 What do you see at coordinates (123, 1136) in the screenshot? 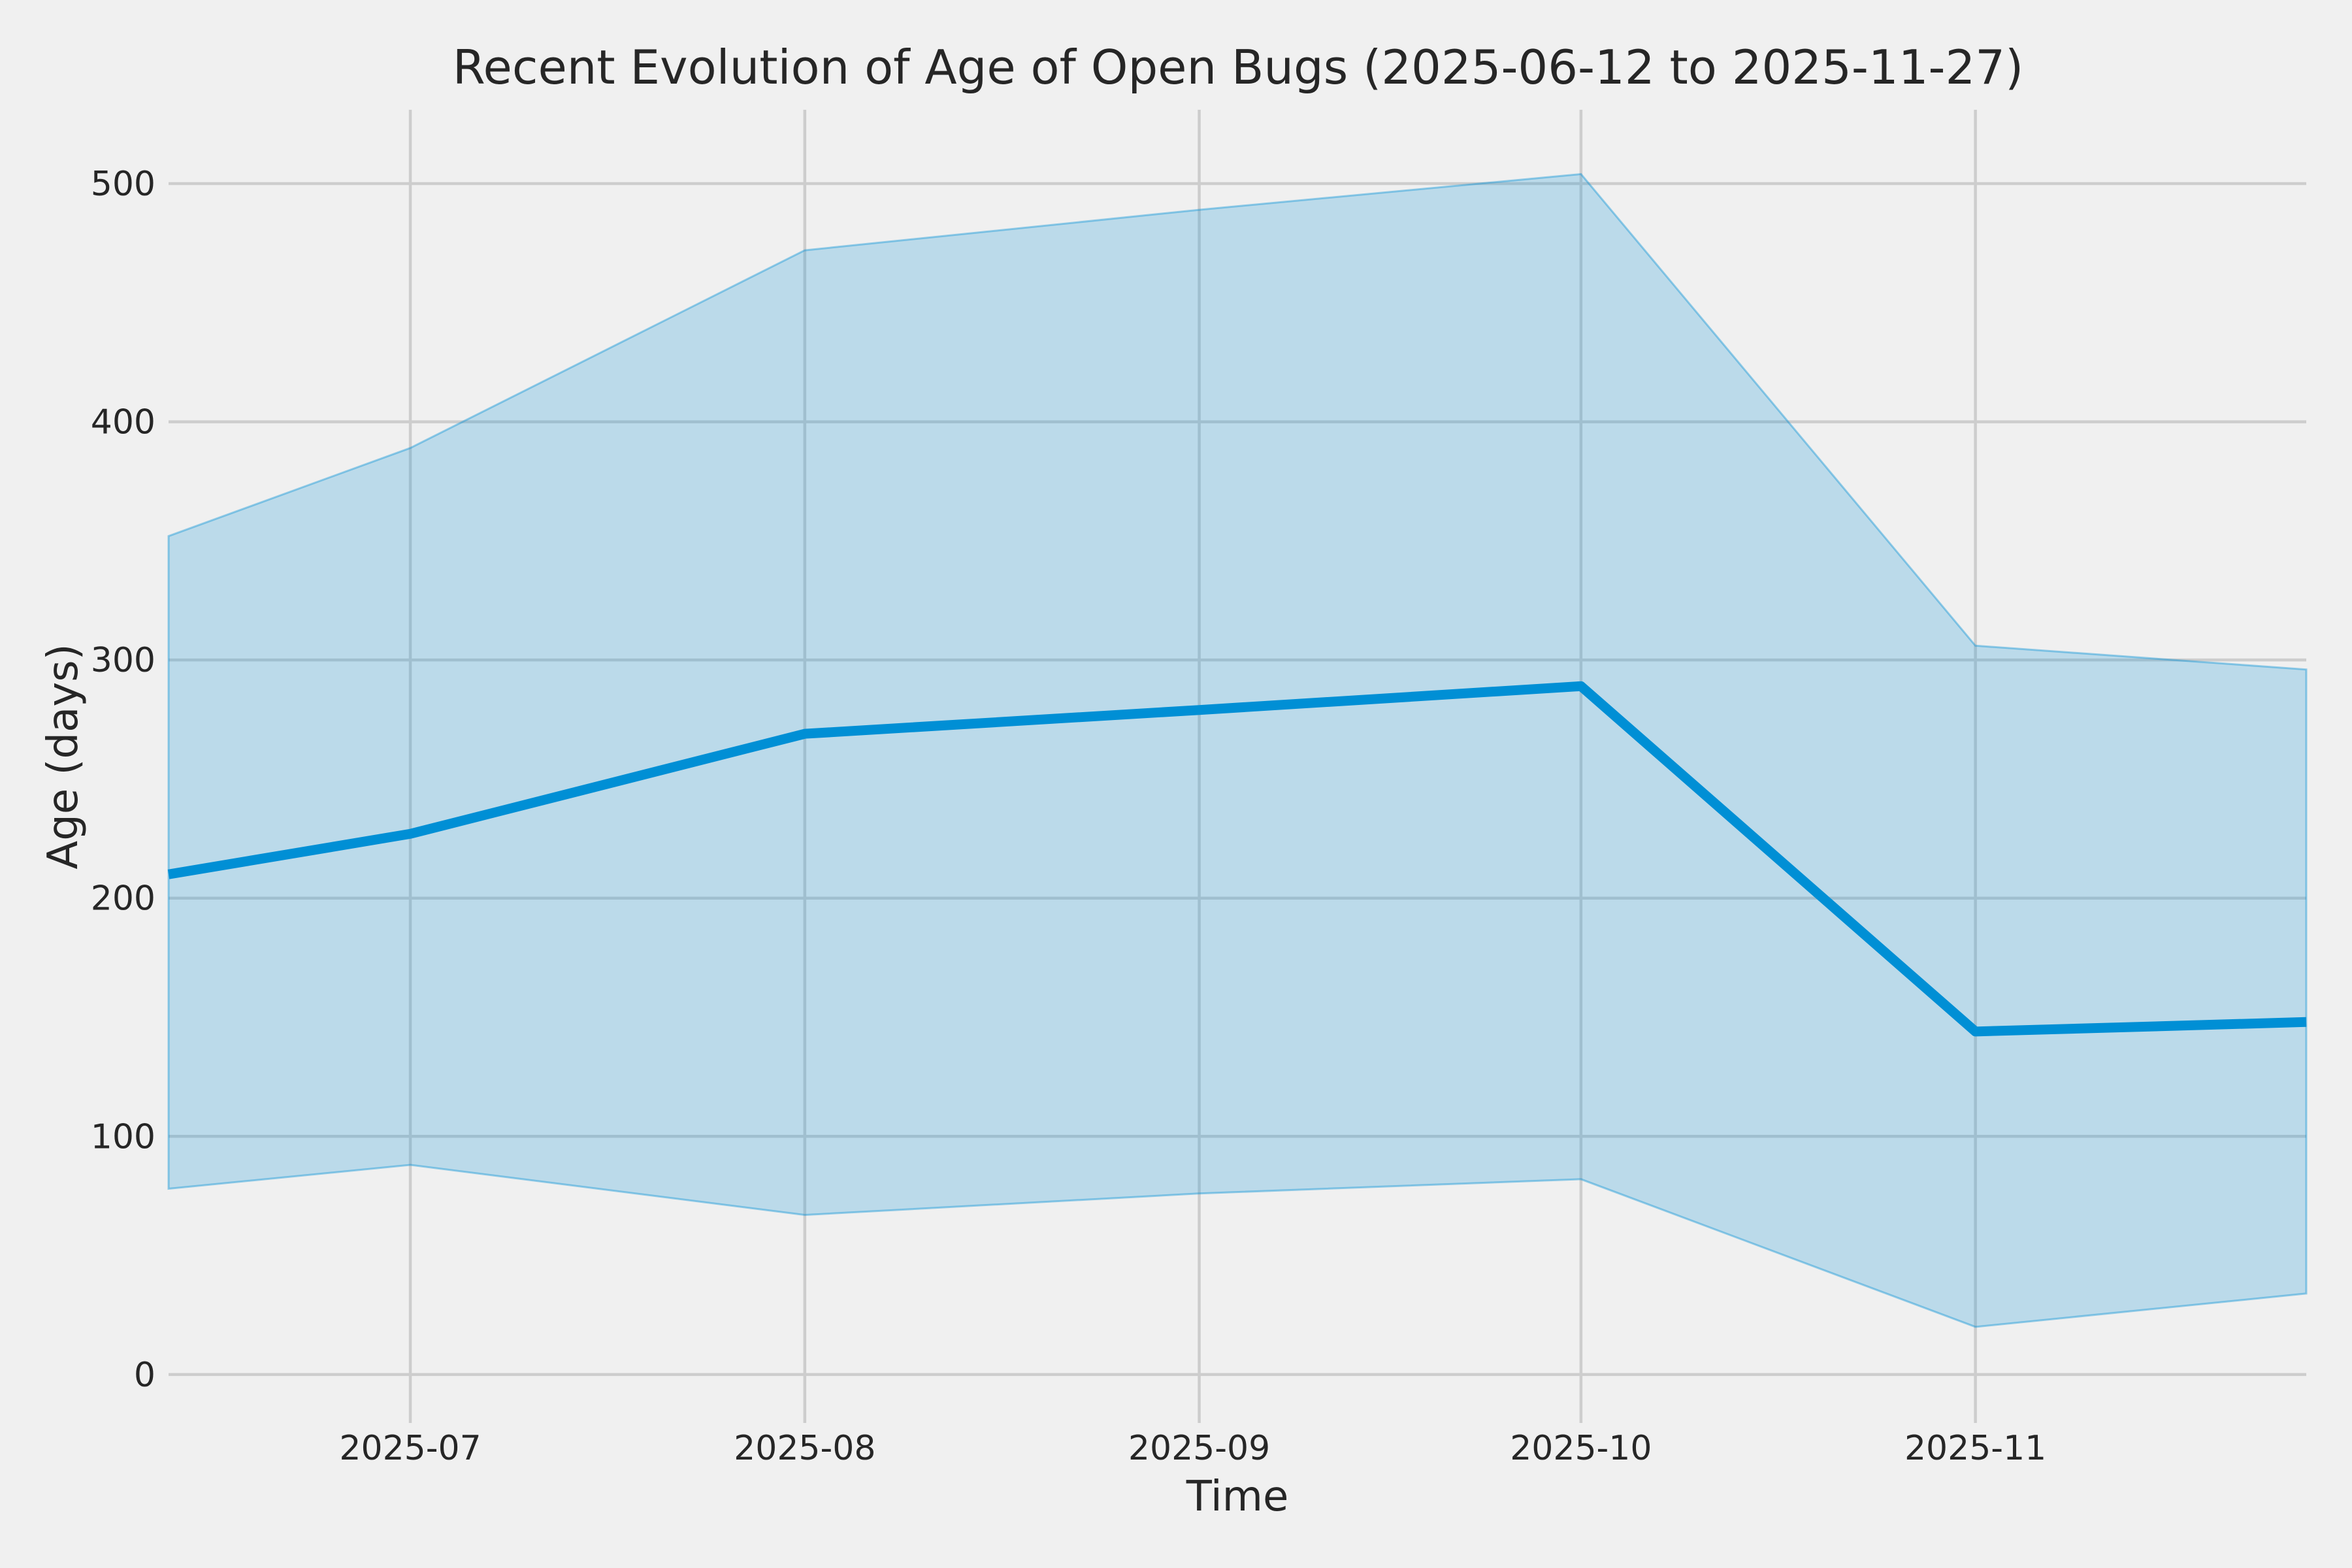
I see `y-tick-label: 100` at bounding box center [123, 1136].